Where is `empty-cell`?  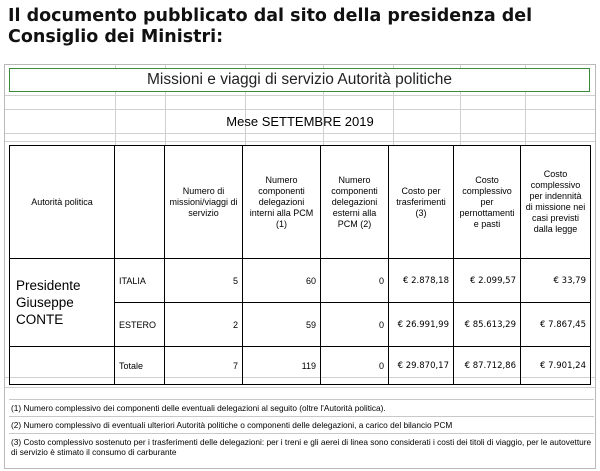 empty-cell is located at coordinates (62, 365).